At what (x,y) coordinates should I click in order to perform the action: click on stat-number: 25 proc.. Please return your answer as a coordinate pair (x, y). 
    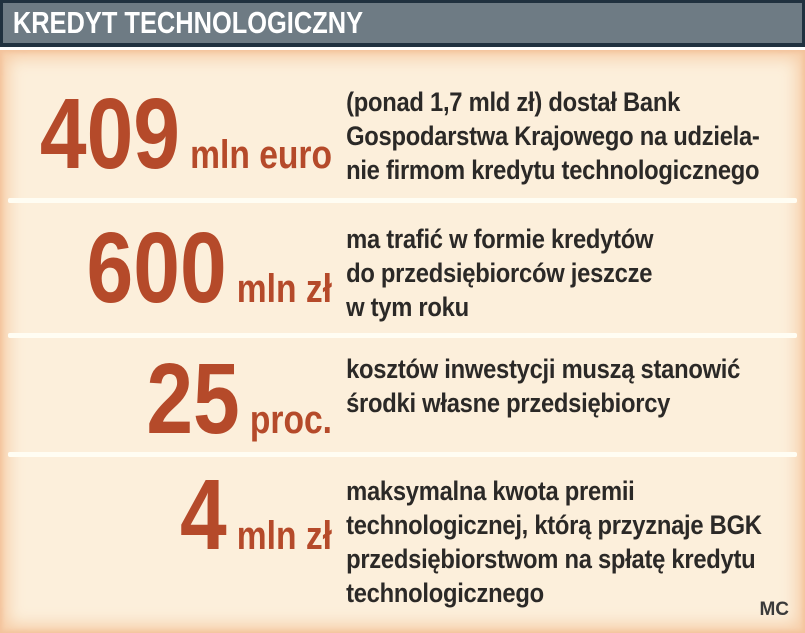
    Looking at the image, I should click on (192, 399).